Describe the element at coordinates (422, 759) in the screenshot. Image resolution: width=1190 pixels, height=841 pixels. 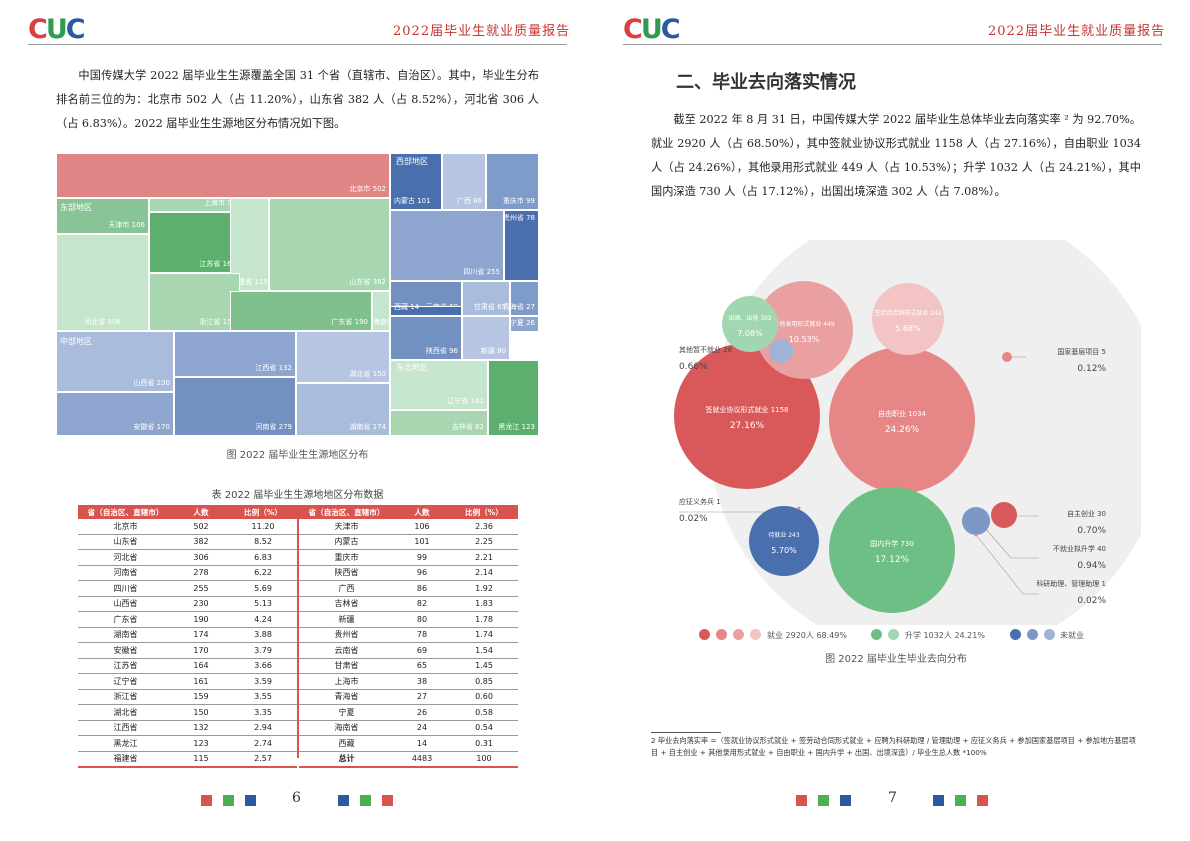
I see `table-cell: 4483` at that location.